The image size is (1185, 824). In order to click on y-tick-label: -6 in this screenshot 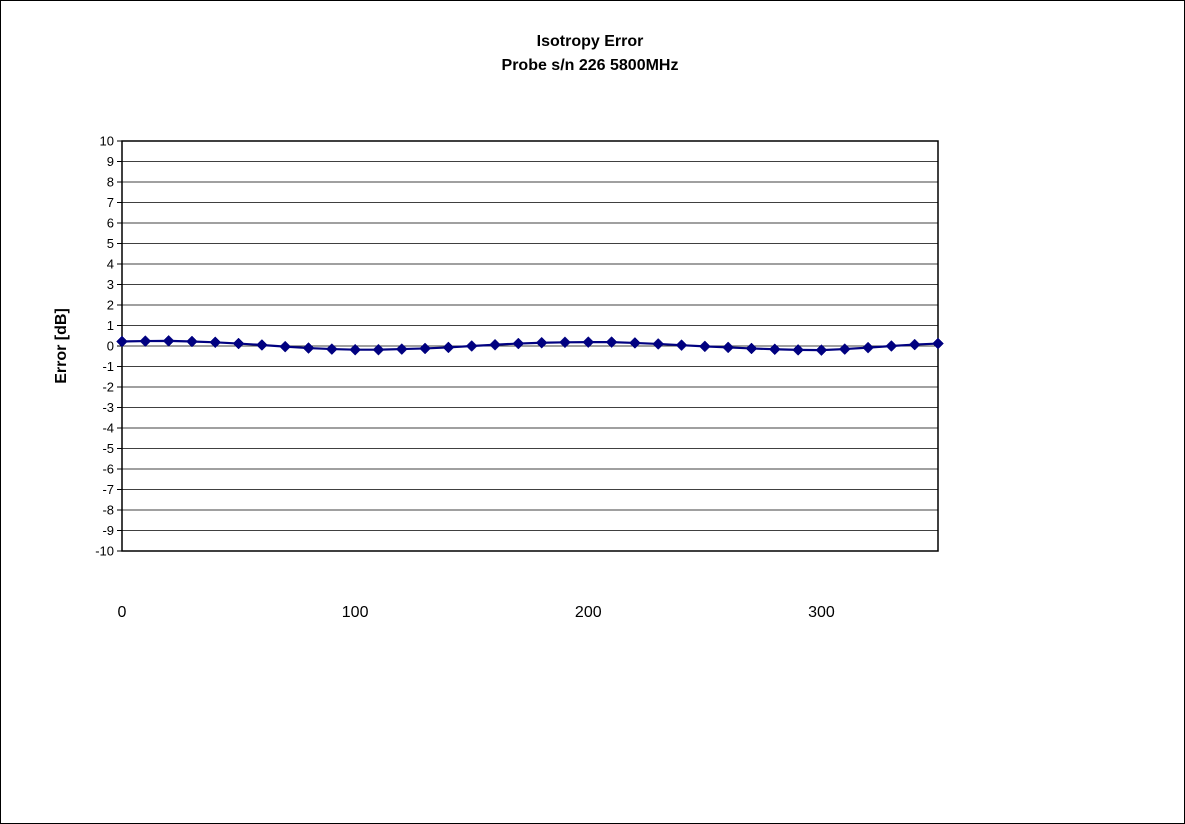, I will do `click(108, 469)`.